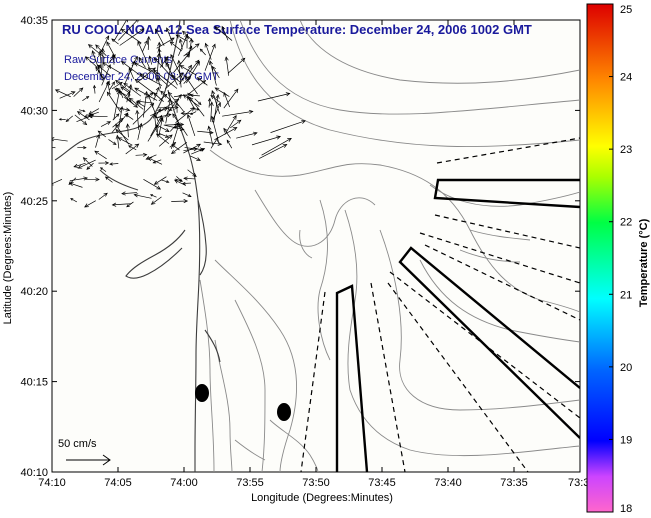 The width and height of the screenshot is (651, 518). What do you see at coordinates (34, 21) in the screenshot?
I see `y-tick-label: 40:35` at bounding box center [34, 21].